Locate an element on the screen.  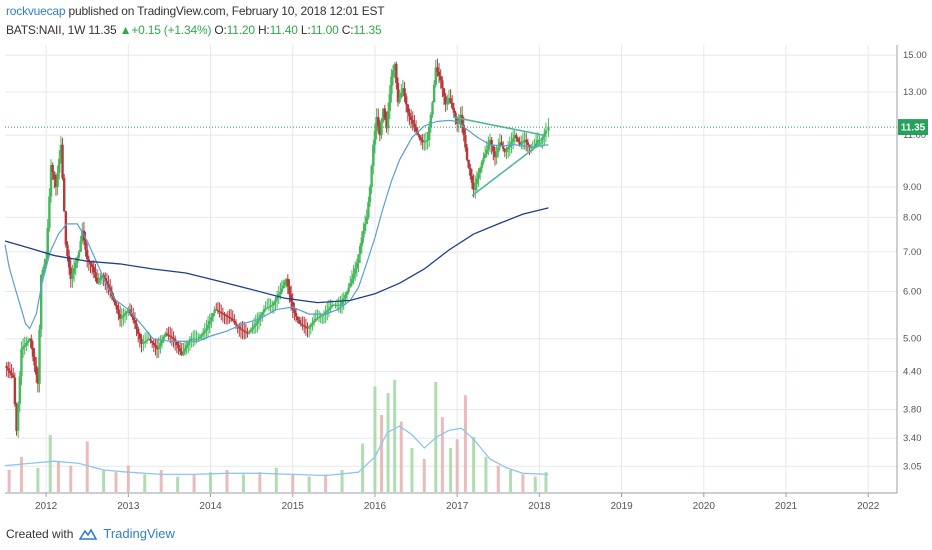
last-price-badge is located at coordinates (913, 127).